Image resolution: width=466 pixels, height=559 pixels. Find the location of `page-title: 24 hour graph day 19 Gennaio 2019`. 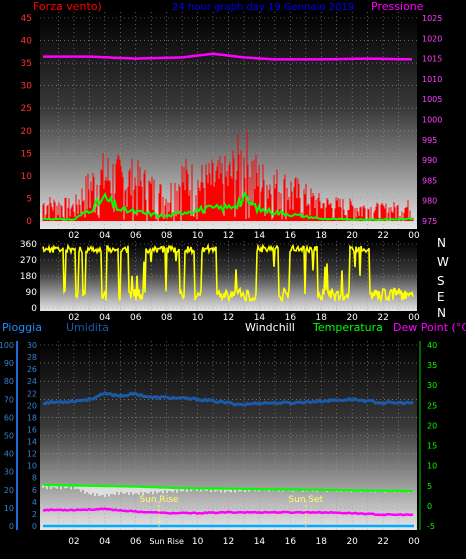

page-title: 24 hour graph day 19 Gennaio 2019 is located at coordinates (263, 7).